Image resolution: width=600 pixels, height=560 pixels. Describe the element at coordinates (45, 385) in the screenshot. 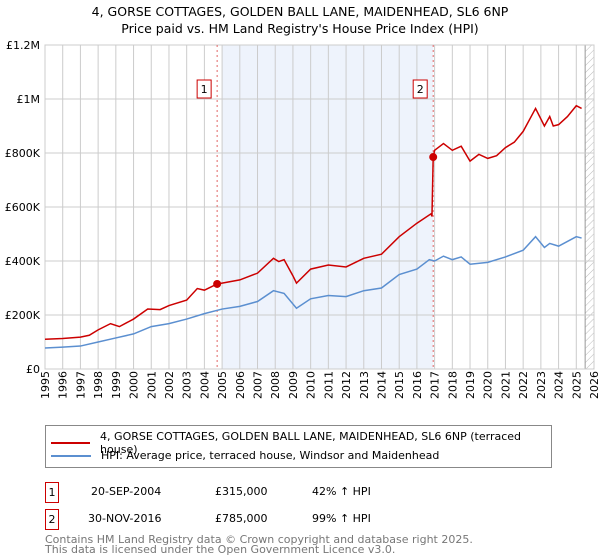

I see `x-tick-label: 1995` at that location.